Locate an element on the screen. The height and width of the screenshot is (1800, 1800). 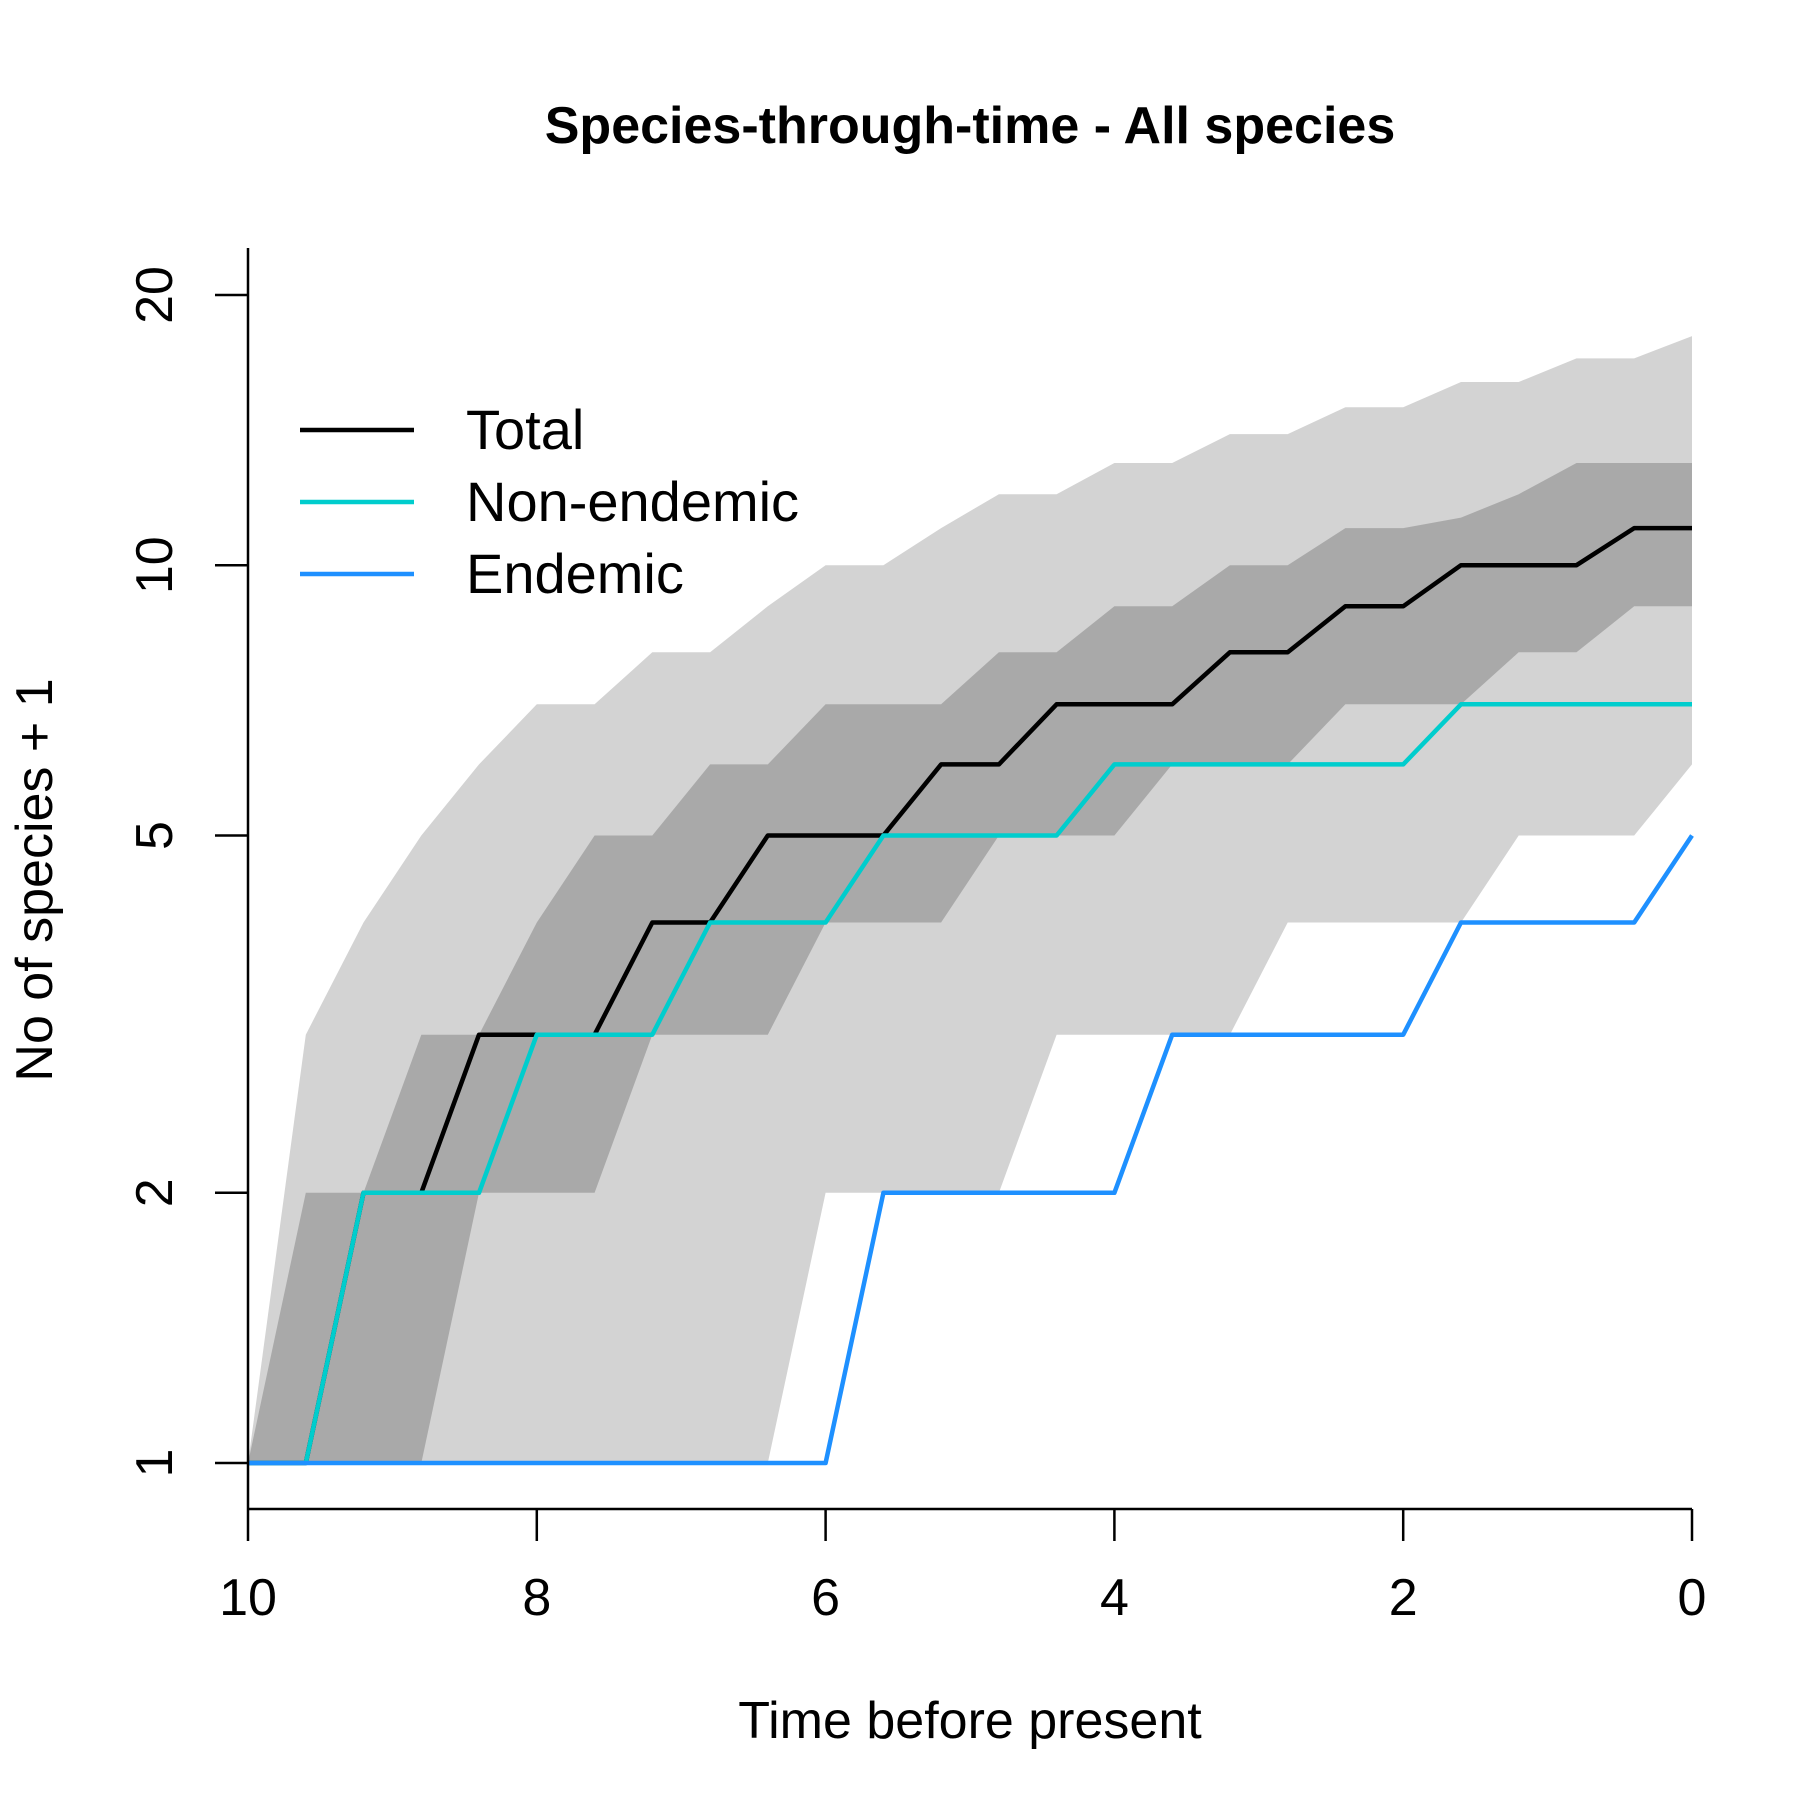
y-axis-ticks: 1 2 5 10 20 is located at coordinates (187, 871).